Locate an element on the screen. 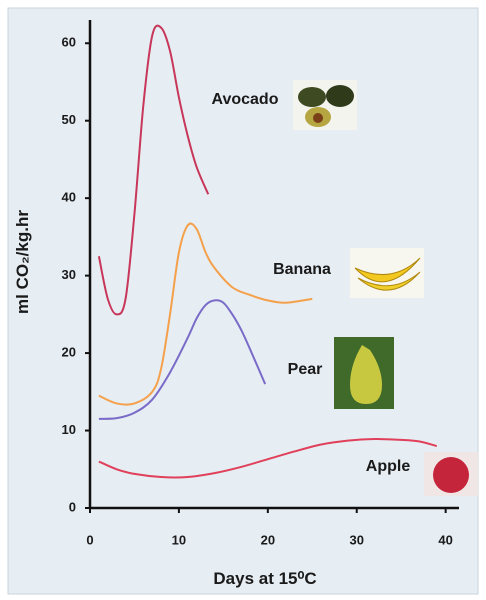 Image resolution: width=486 pixels, height=600 pixels. apple-icon is located at coordinates (451, 474).